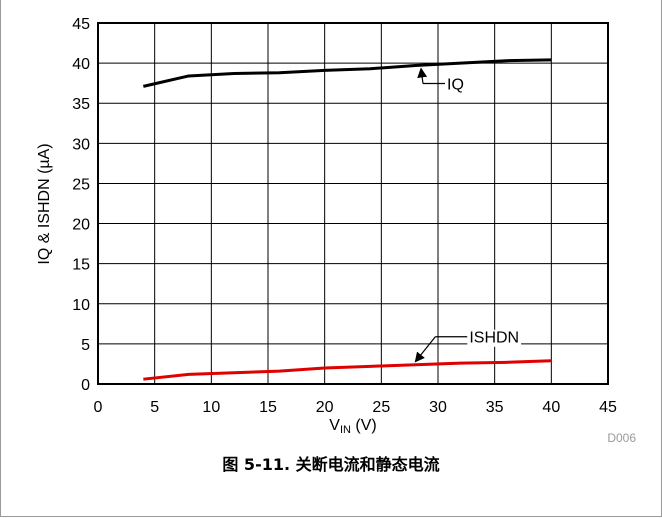 Image resolution: width=662 pixels, height=518 pixels. What do you see at coordinates (455, 85) in the screenshot?
I see `annotation-label: IQ` at bounding box center [455, 85].